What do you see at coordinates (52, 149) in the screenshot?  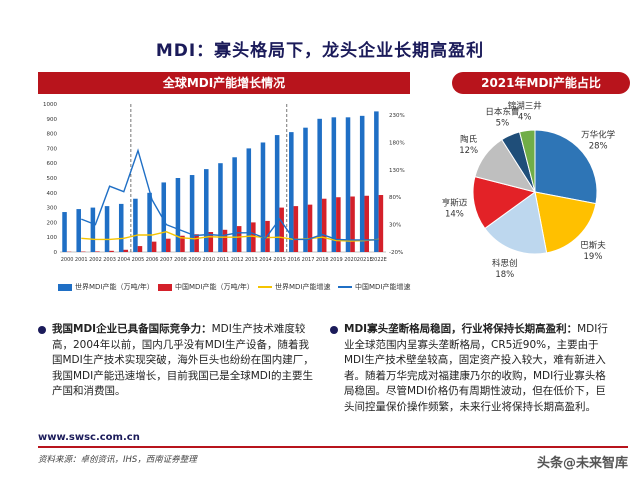 I see `y-left-tick-label: 700` at bounding box center [52, 149].